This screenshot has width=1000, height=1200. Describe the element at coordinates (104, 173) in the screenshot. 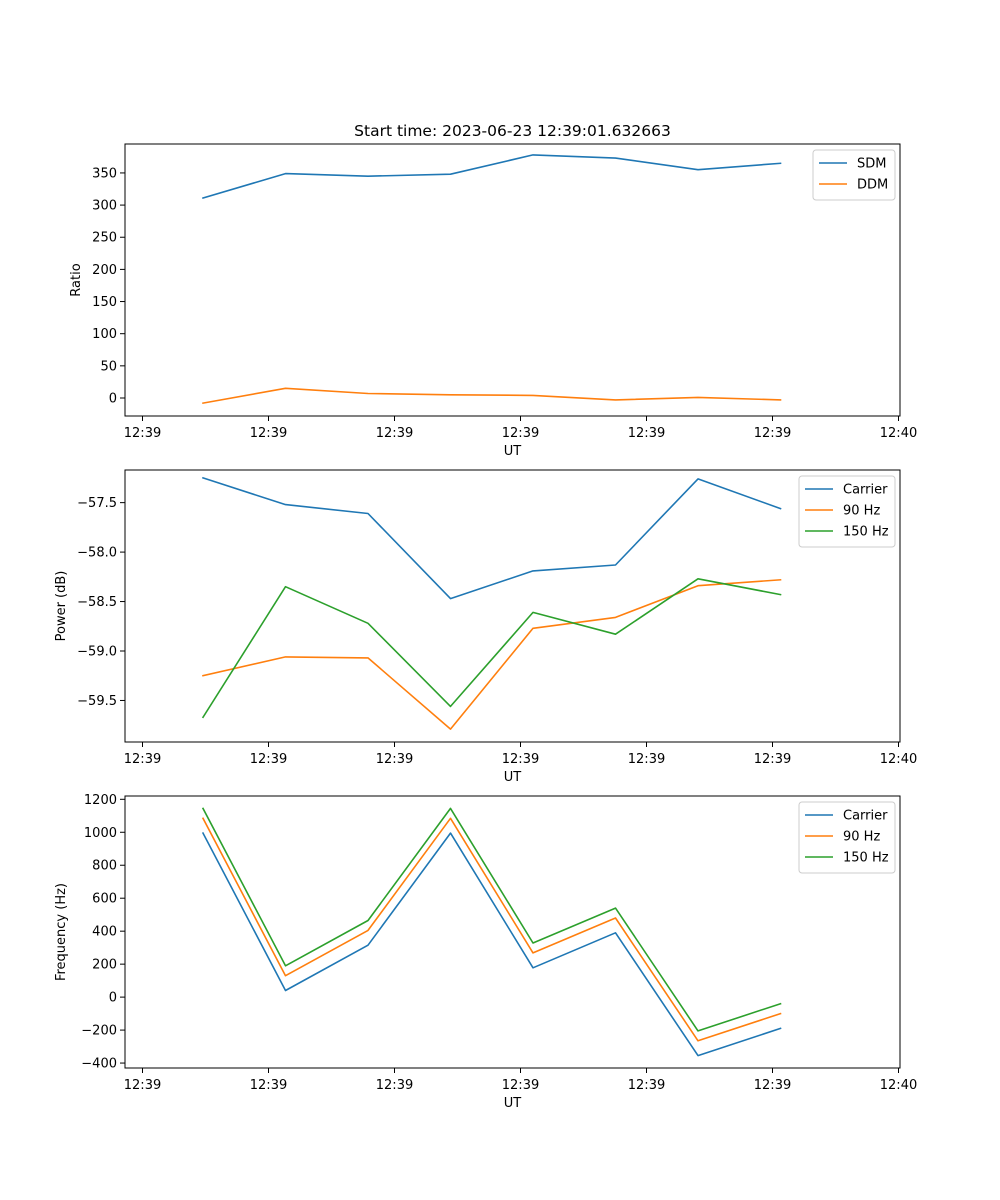

I see `y-tick-label: 350` at that location.